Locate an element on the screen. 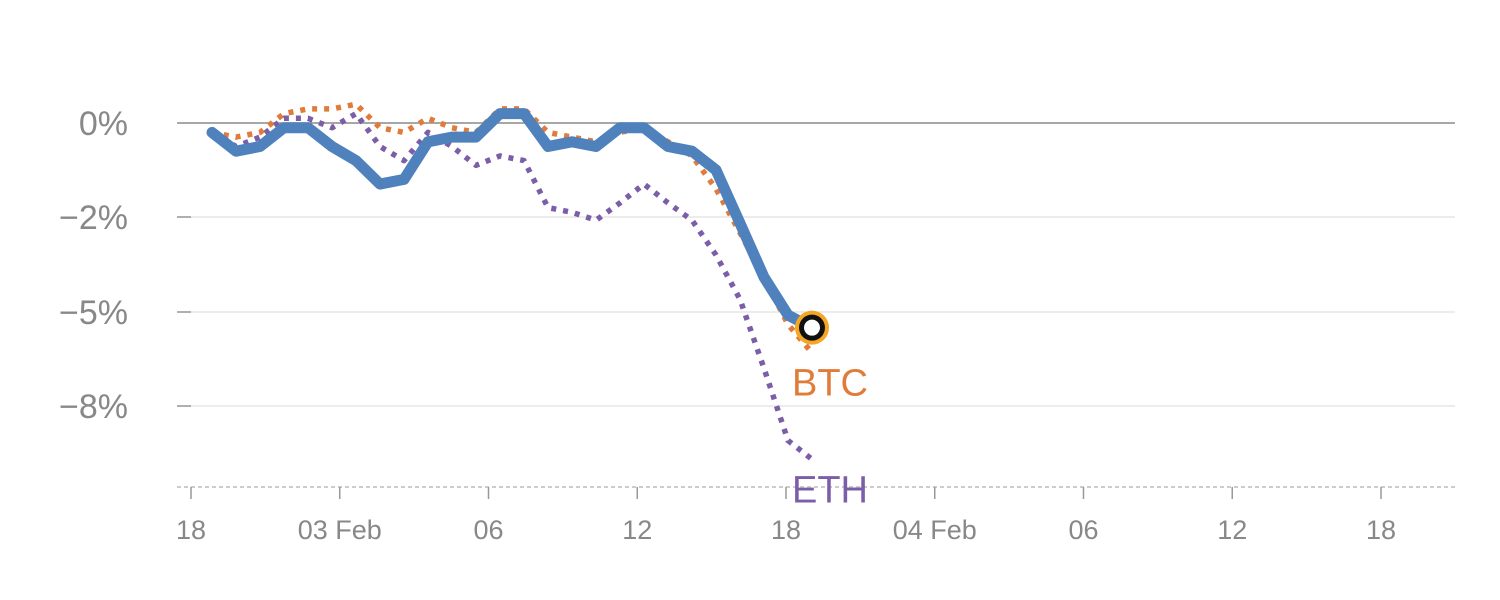 This screenshot has width=1500, height=600. y-tick-label: −5% is located at coordinates (93, 313).